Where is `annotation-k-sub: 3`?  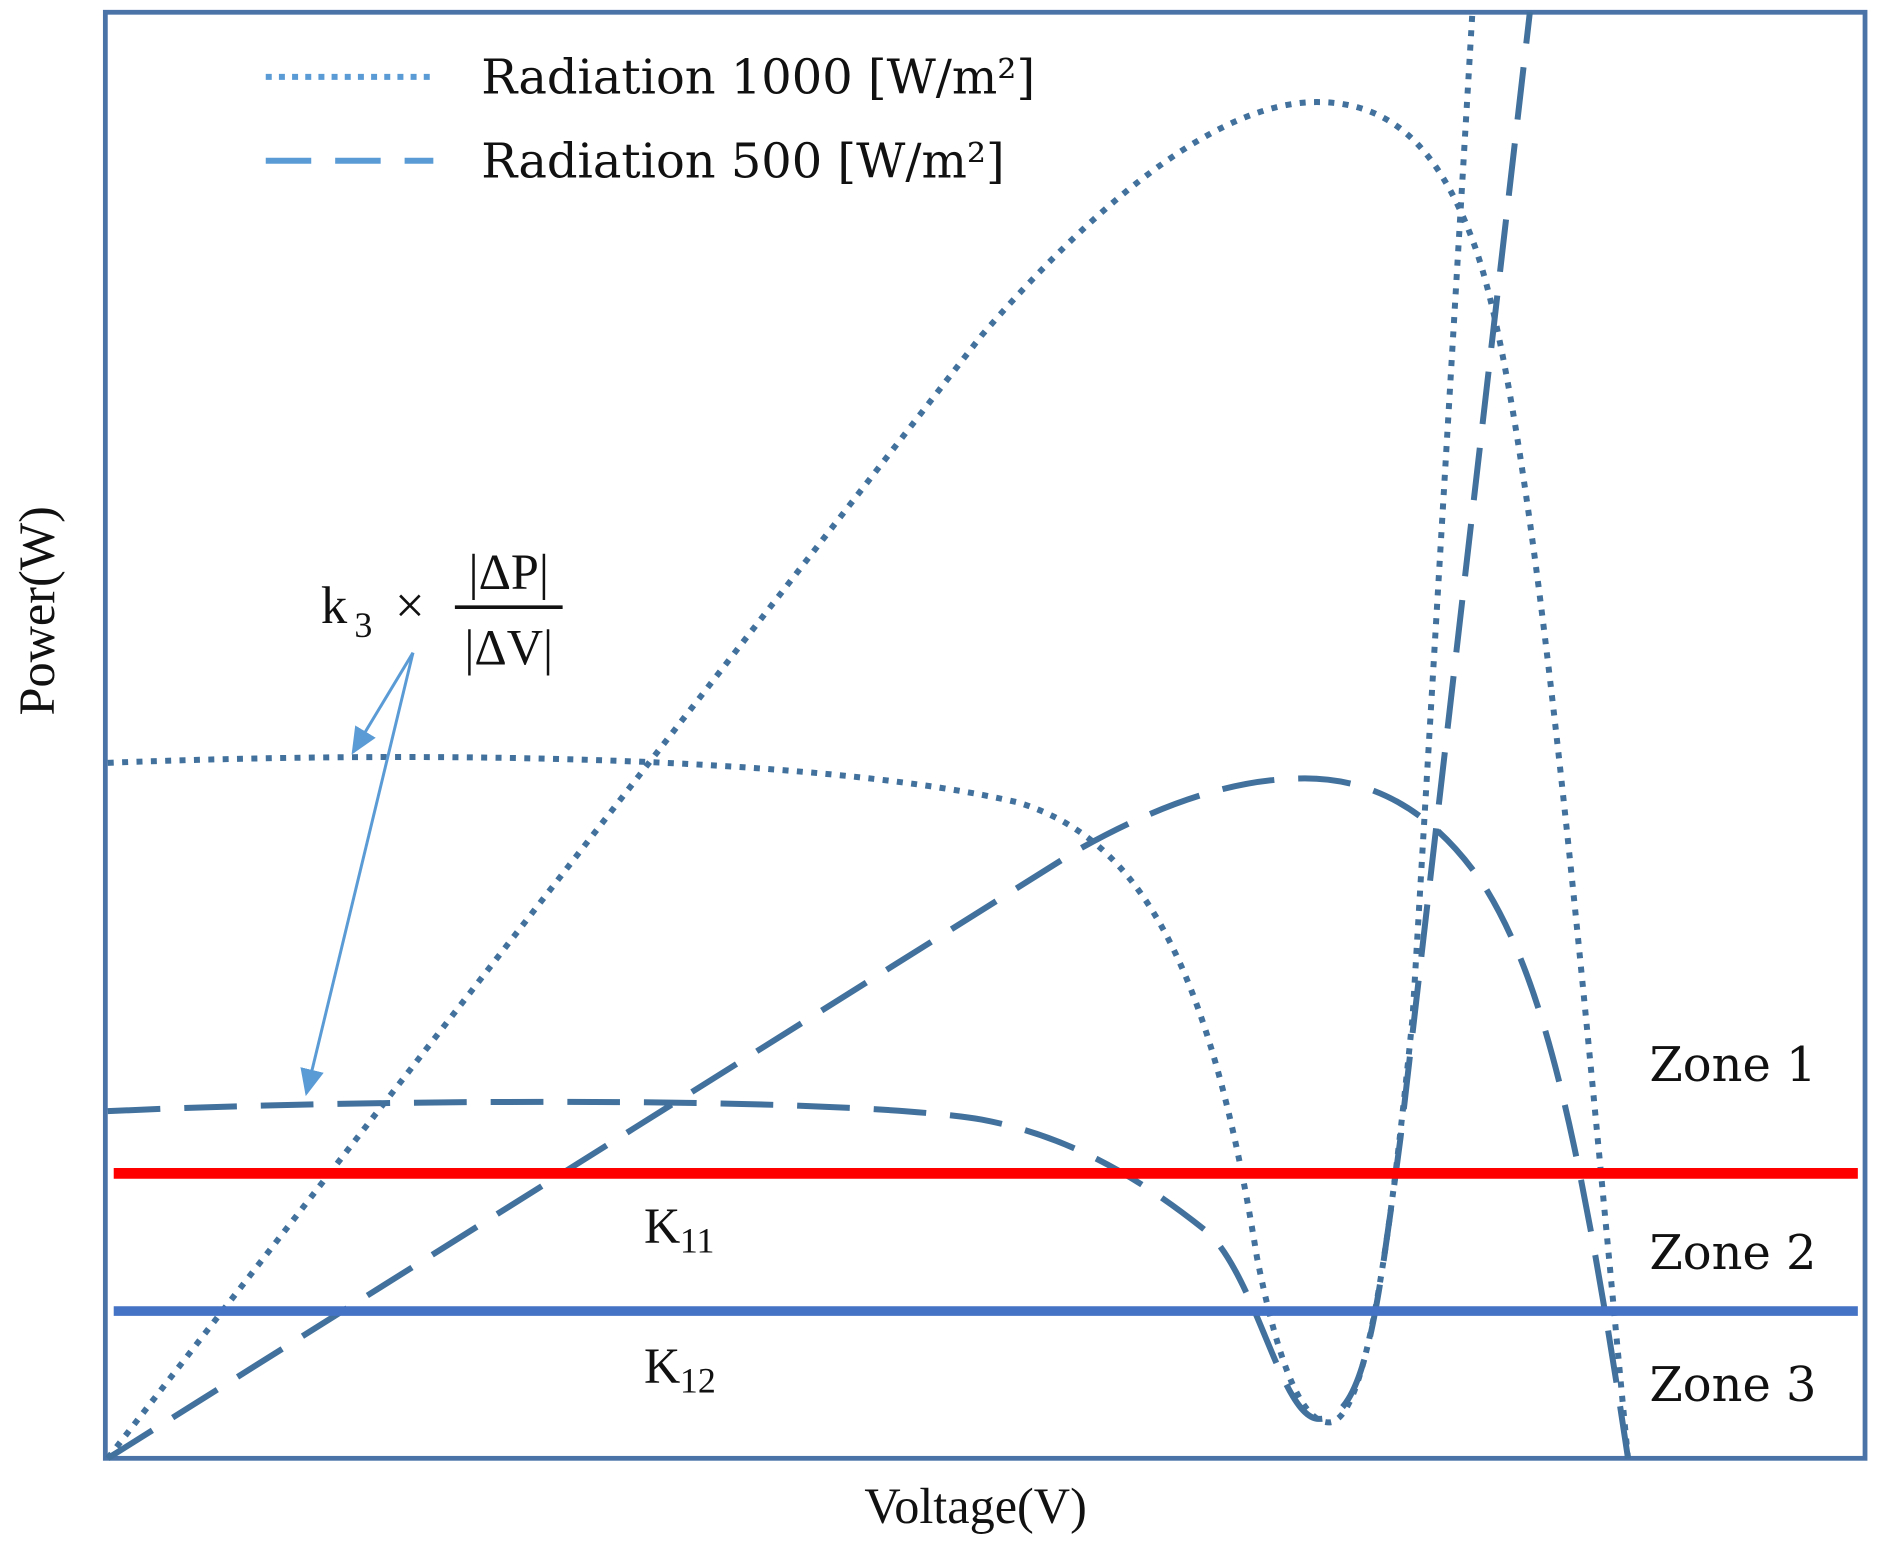 annotation-k-sub: 3 is located at coordinates (363, 625).